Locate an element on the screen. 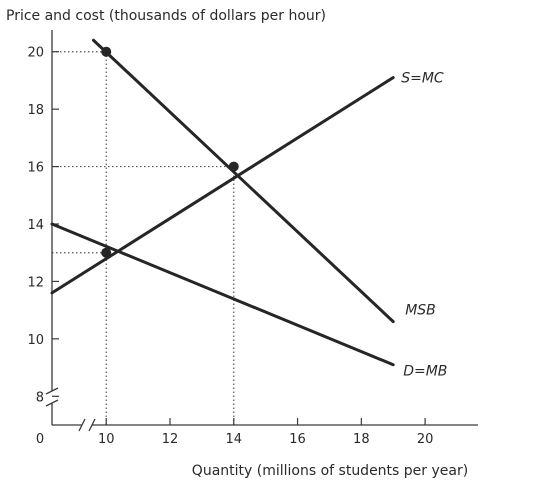 The width and height of the screenshot is (555, 504). y-tick-label-8: 8 is located at coordinates (40, 397).